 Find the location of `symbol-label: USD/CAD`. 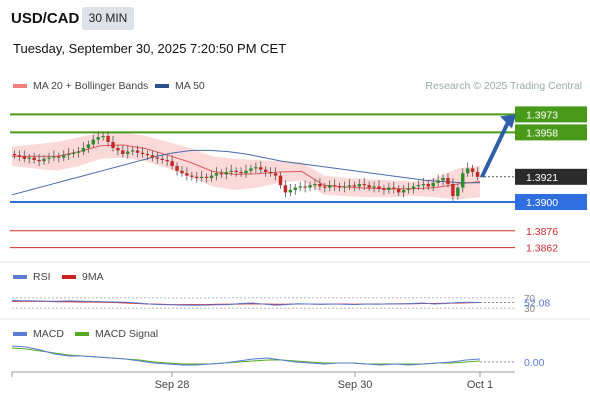

symbol-label: USD/CAD is located at coordinates (45, 18).